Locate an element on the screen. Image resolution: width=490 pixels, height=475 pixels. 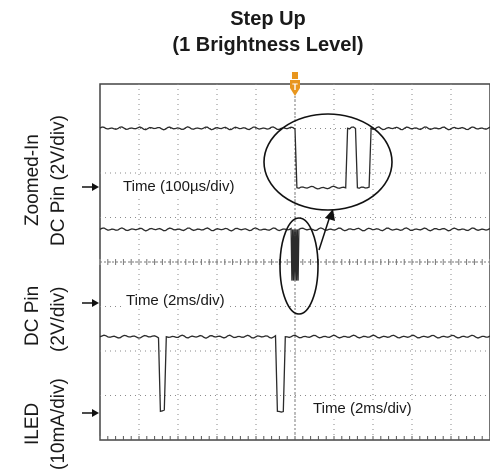
zoom-connector-arrowhead is located at coordinates (330, 215).